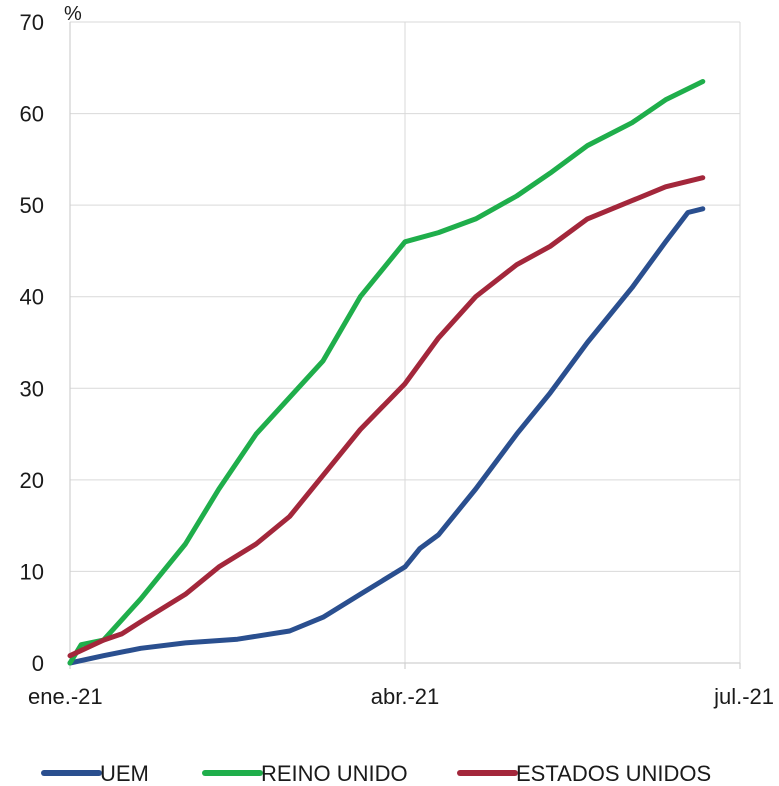  I want to click on y-tick-label: 0, so click(38, 663).